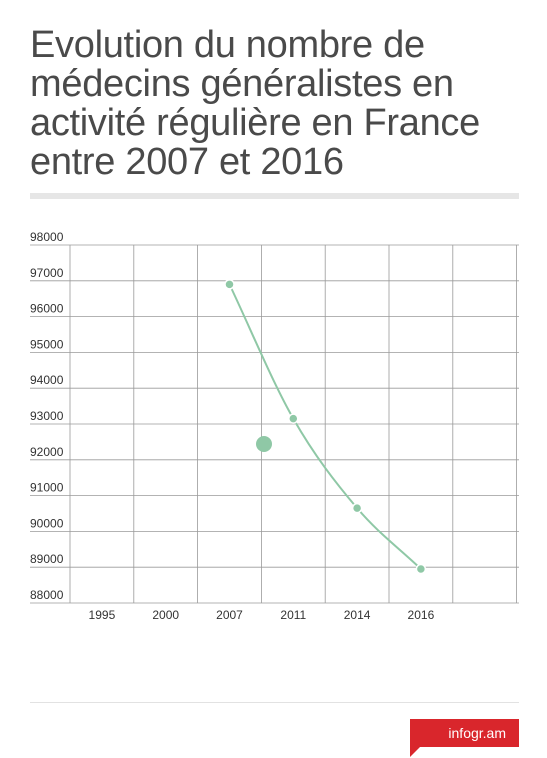  What do you see at coordinates (274, 196) in the screenshot?
I see `title-divider` at bounding box center [274, 196].